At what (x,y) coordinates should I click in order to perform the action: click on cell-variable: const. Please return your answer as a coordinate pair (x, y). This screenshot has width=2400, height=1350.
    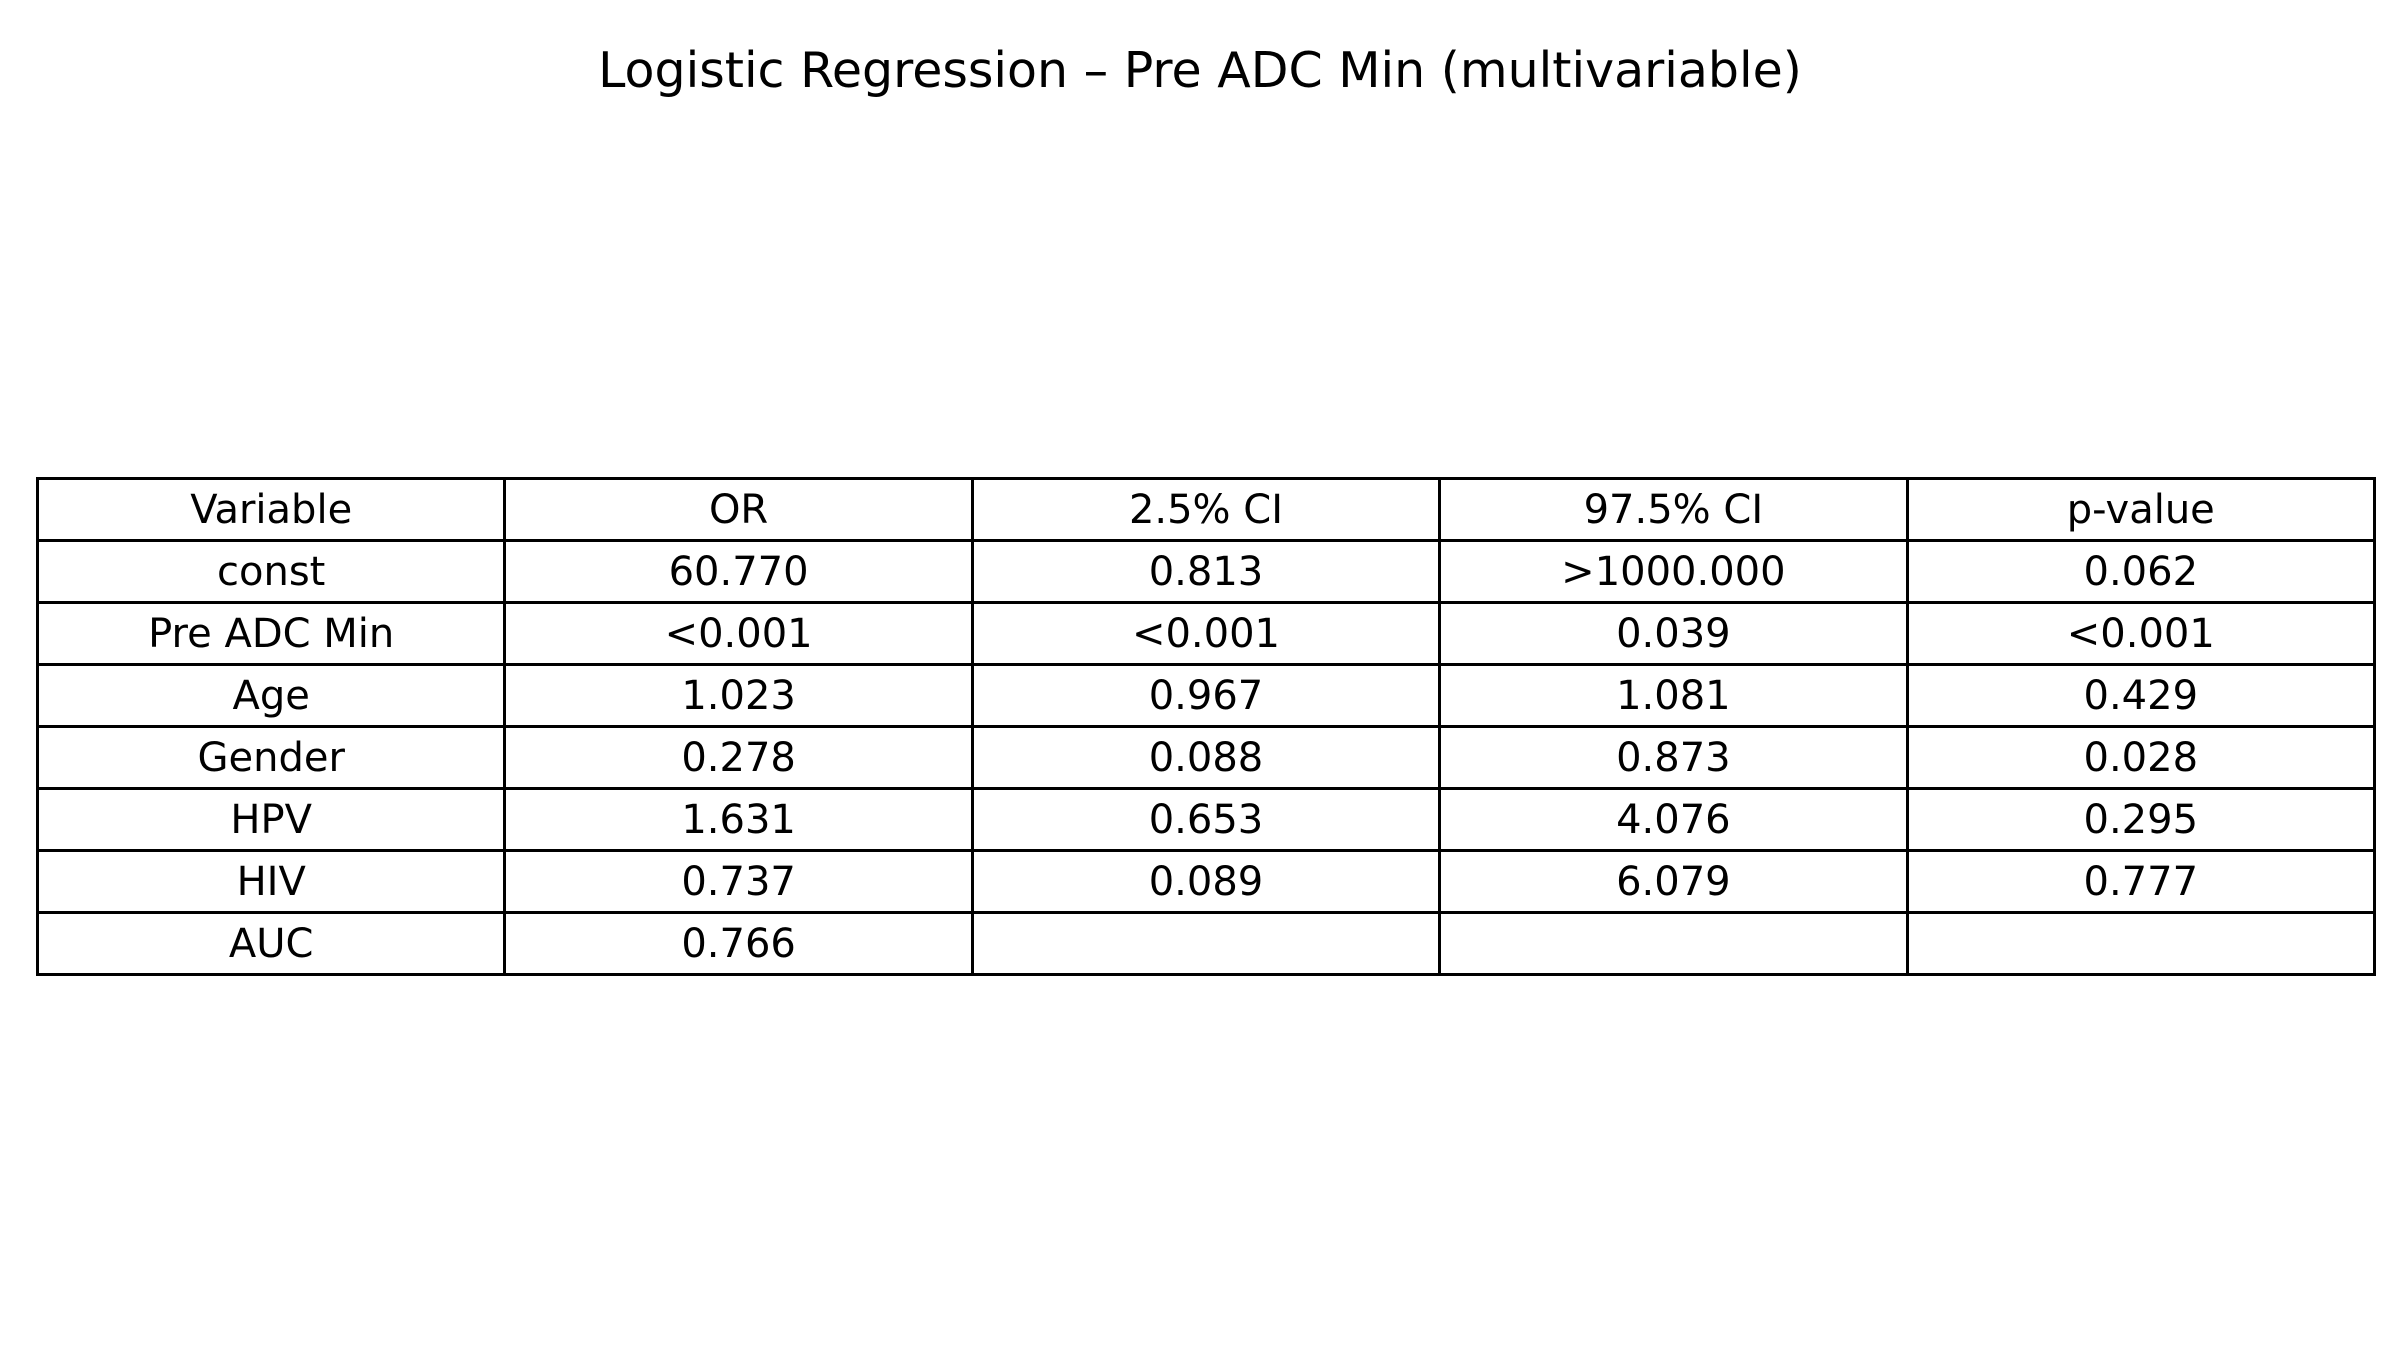
    Looking at the image, I should click on (271, 571).